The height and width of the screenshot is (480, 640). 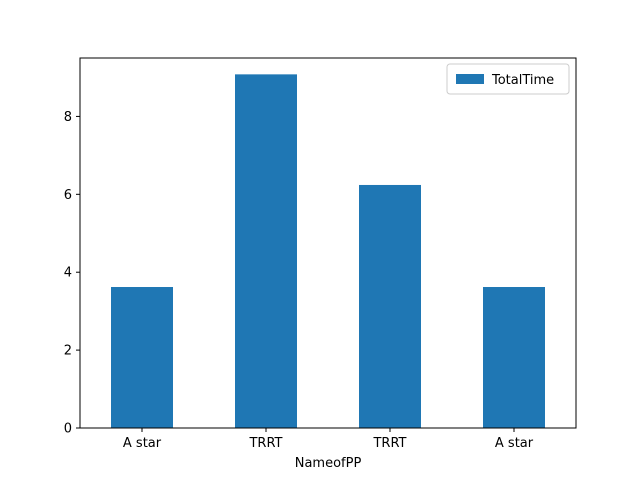 I want to click on legend-swatch, so click(x=470, y=79).